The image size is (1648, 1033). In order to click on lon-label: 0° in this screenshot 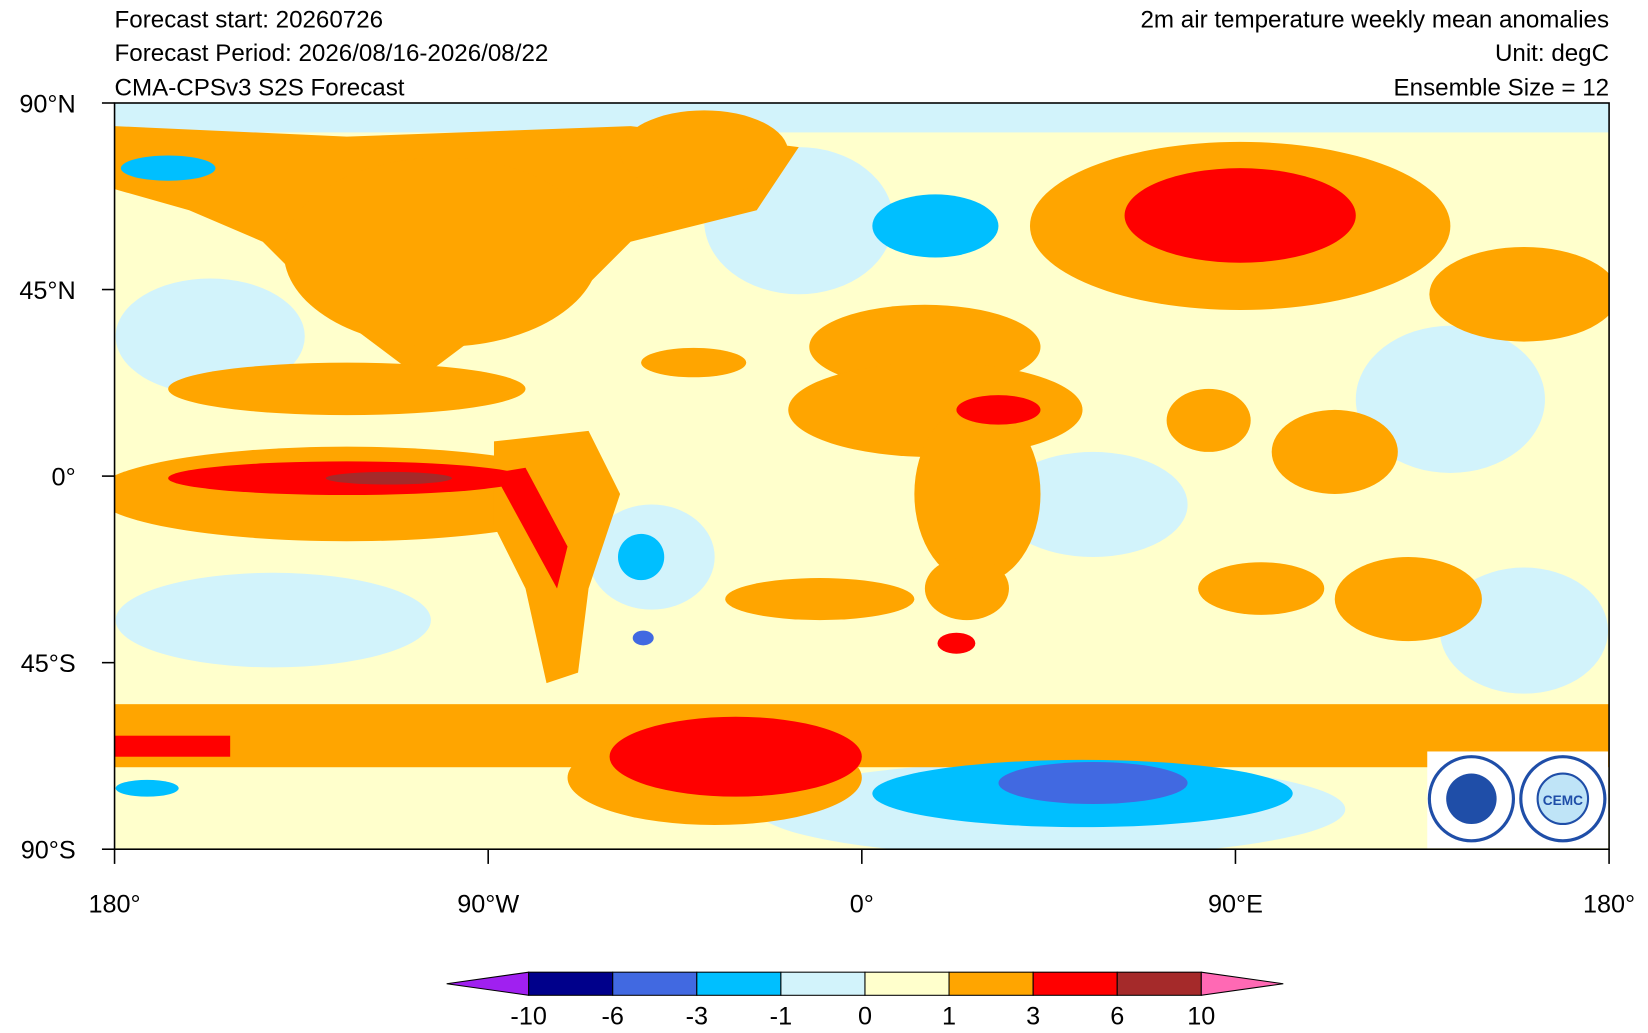, I will do `click(862, 904)`.